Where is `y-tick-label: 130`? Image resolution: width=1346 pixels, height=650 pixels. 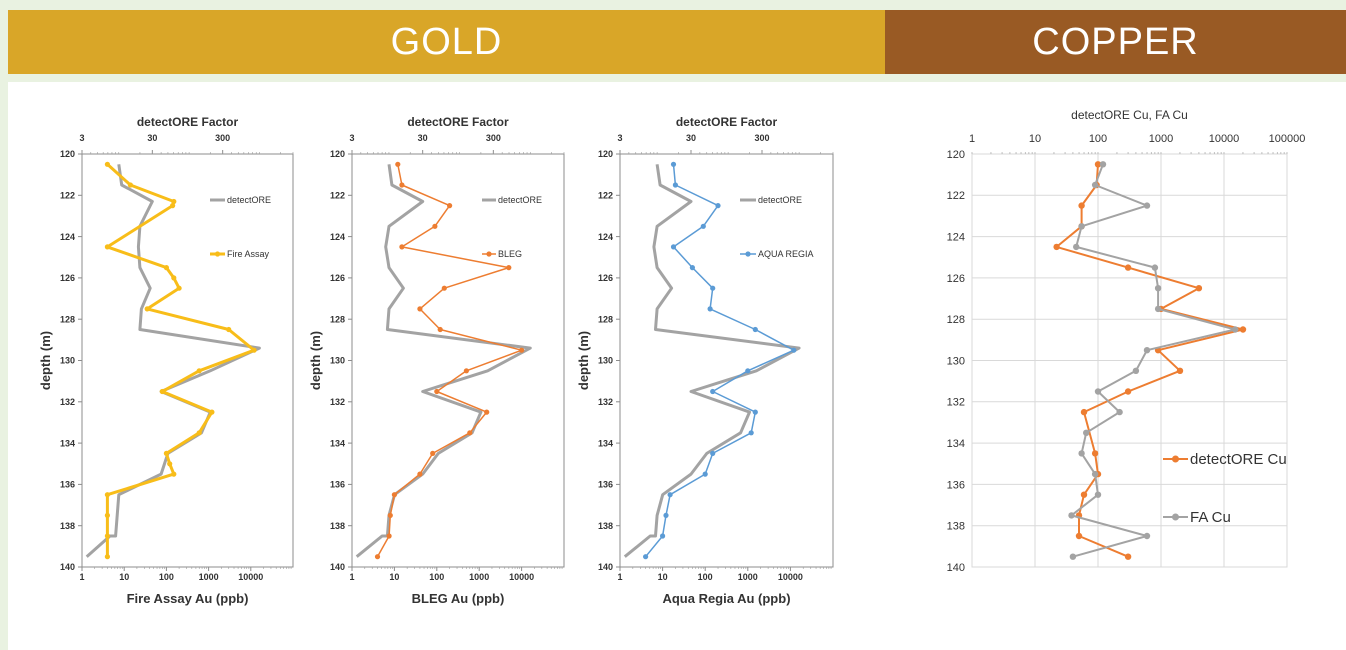
y-tick-label: 130 is located at coordinates (67, 361).